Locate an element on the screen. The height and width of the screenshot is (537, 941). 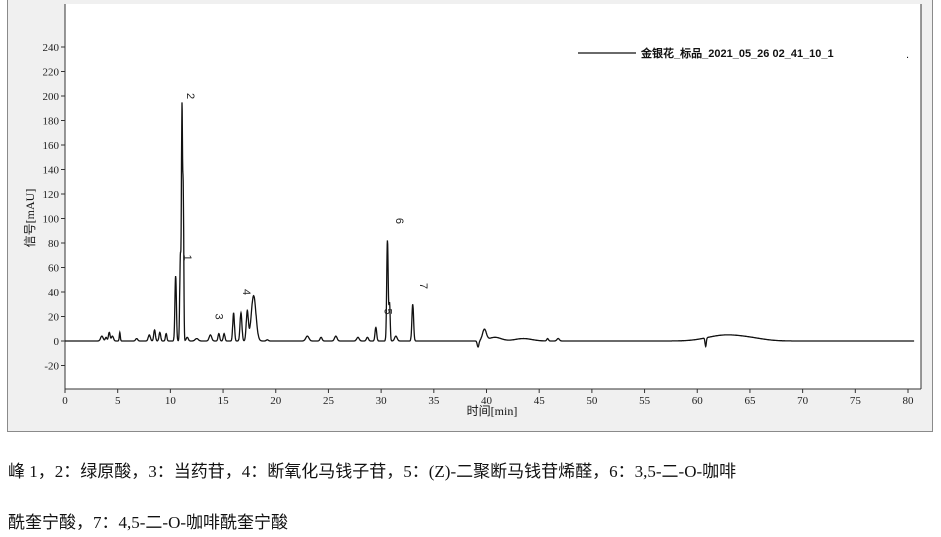
y-tick-label: 180 is located at coordinates (51, 122).